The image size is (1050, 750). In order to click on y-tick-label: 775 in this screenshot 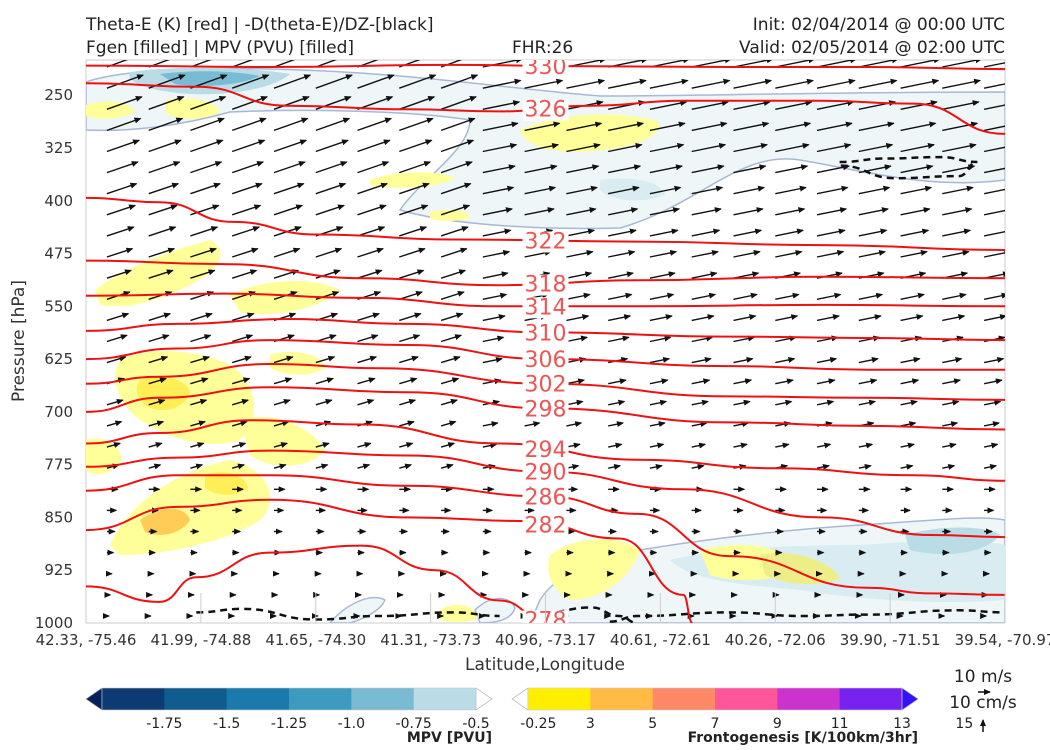, I will do `click(58, 465)`.